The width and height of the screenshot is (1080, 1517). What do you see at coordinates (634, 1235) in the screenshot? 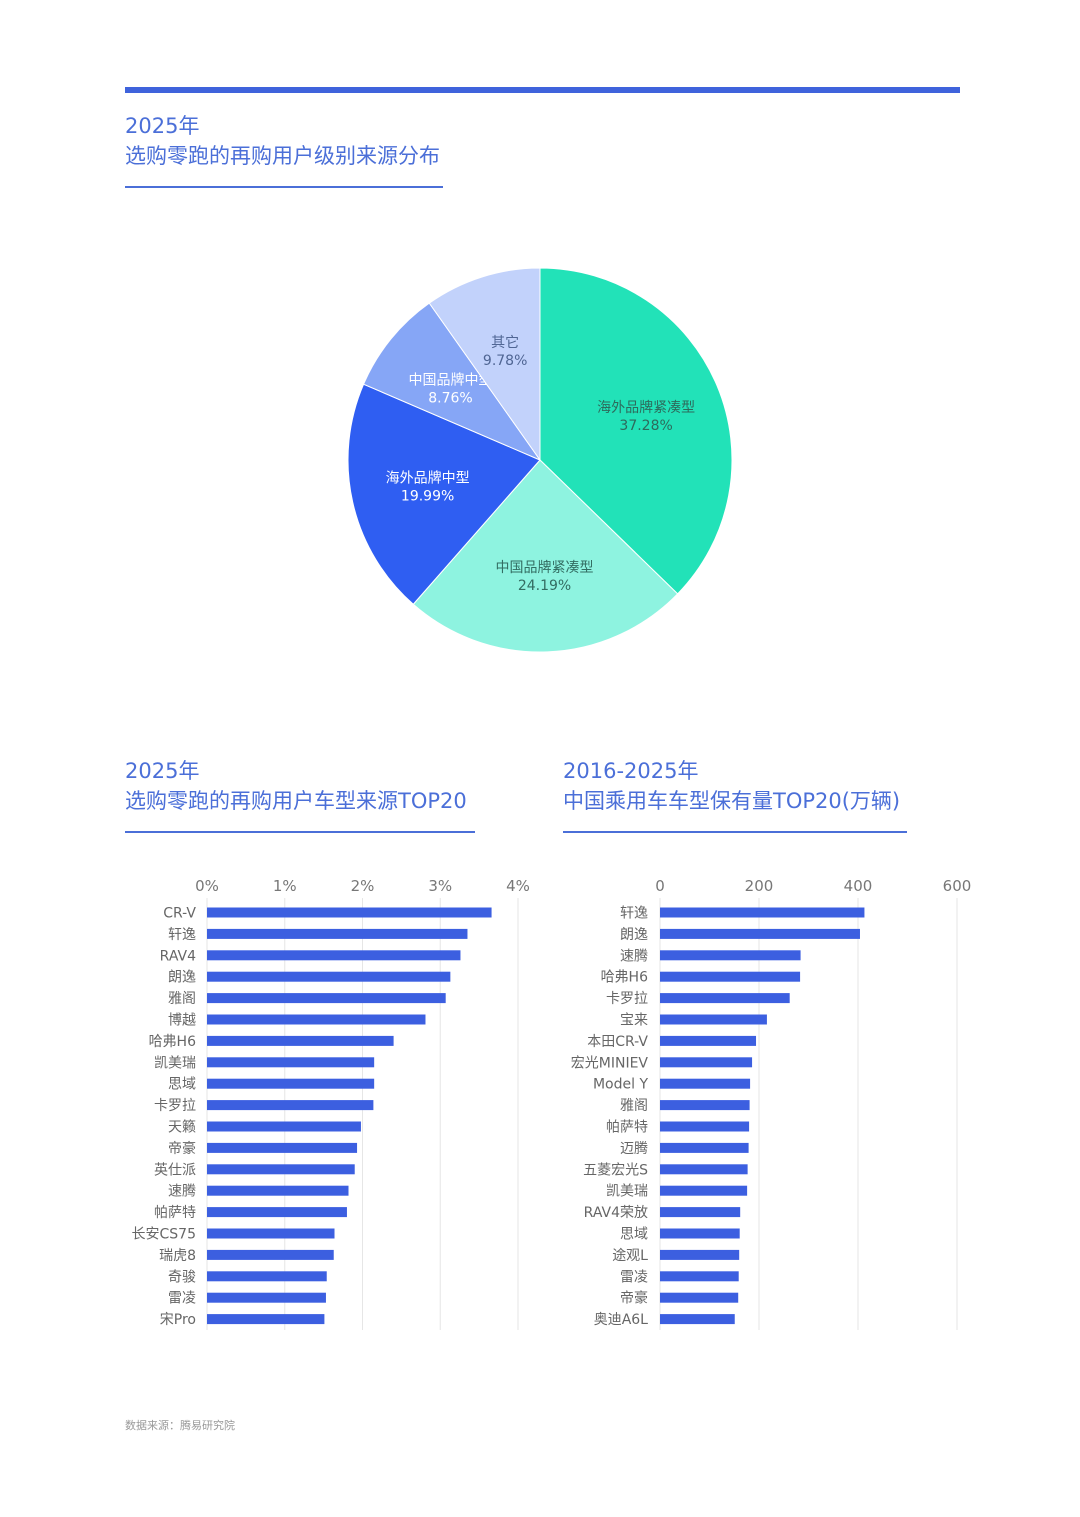
I see `category-label-15: 思域` at bounding box center [634, 1235].